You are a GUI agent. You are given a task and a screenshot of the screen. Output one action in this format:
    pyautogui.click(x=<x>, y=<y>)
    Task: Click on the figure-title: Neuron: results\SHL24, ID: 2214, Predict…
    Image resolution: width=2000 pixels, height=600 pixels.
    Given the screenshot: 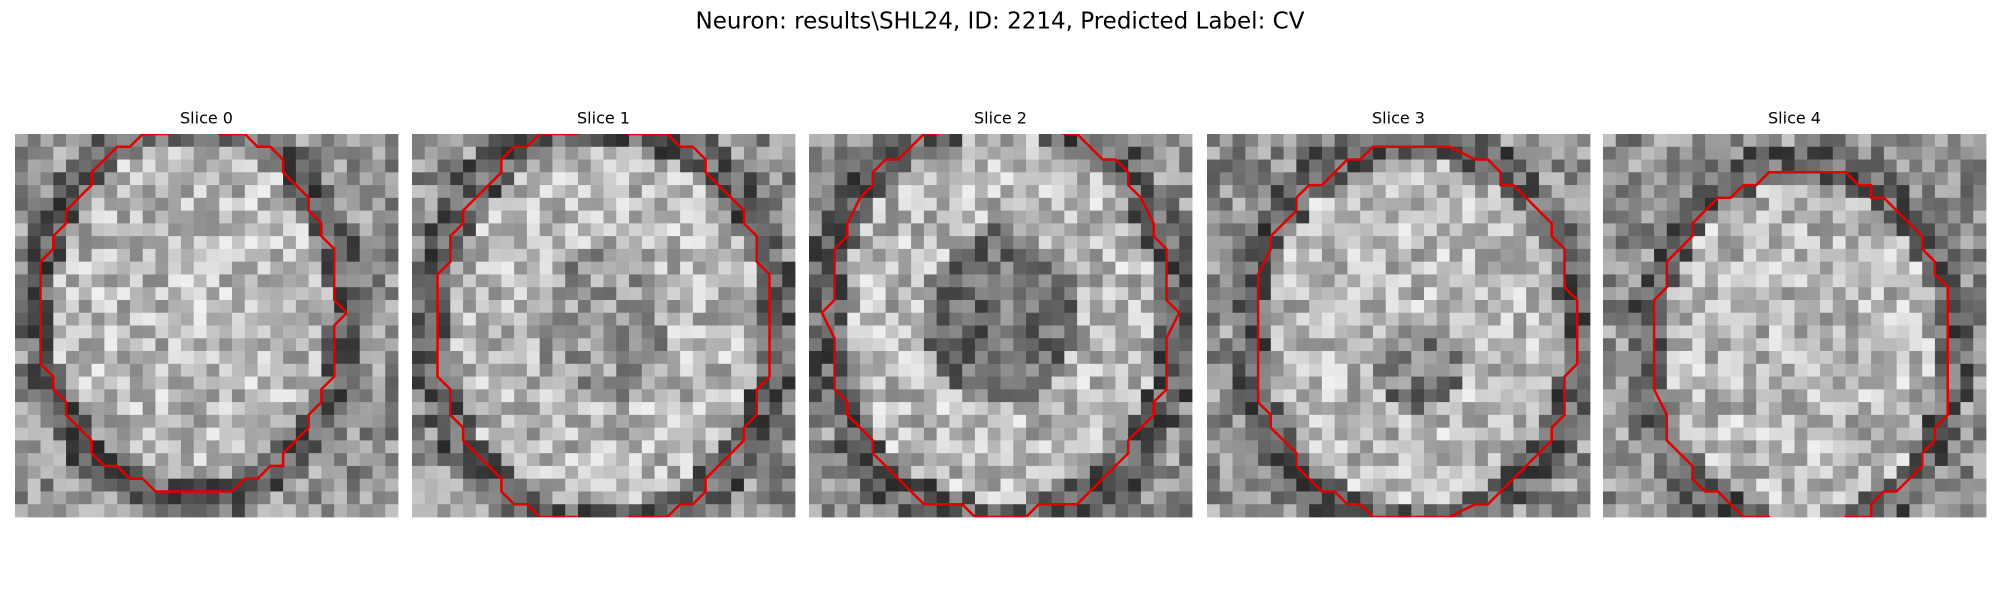 What is the action you would take?
    pyautogui.click(x=1000, y=22)
    